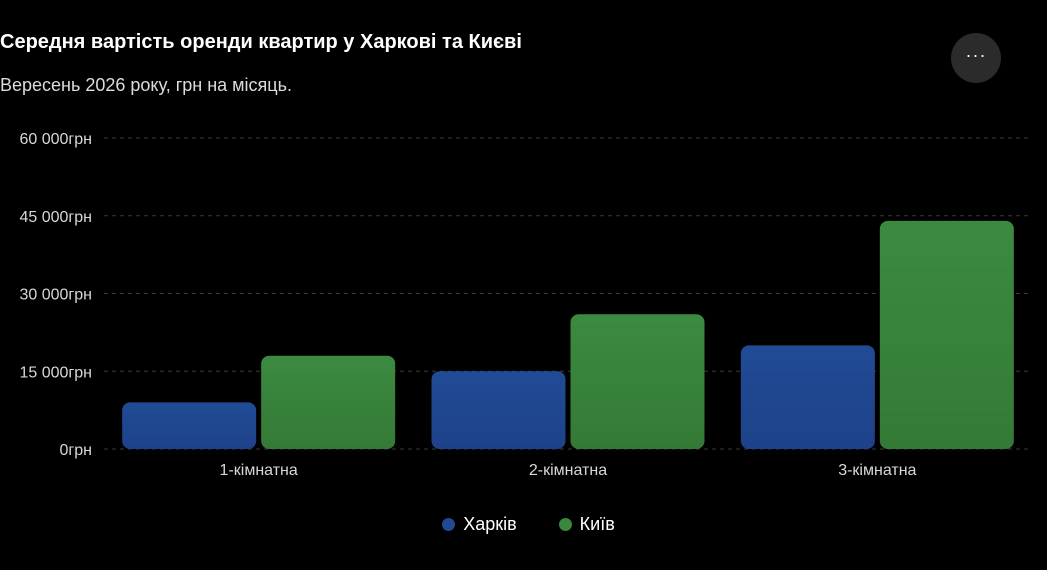  What do you see at coordinates (55, 372) in the screenshot?
I see `y-tick-label: 15 000грн` at bounding box center [55, 372].